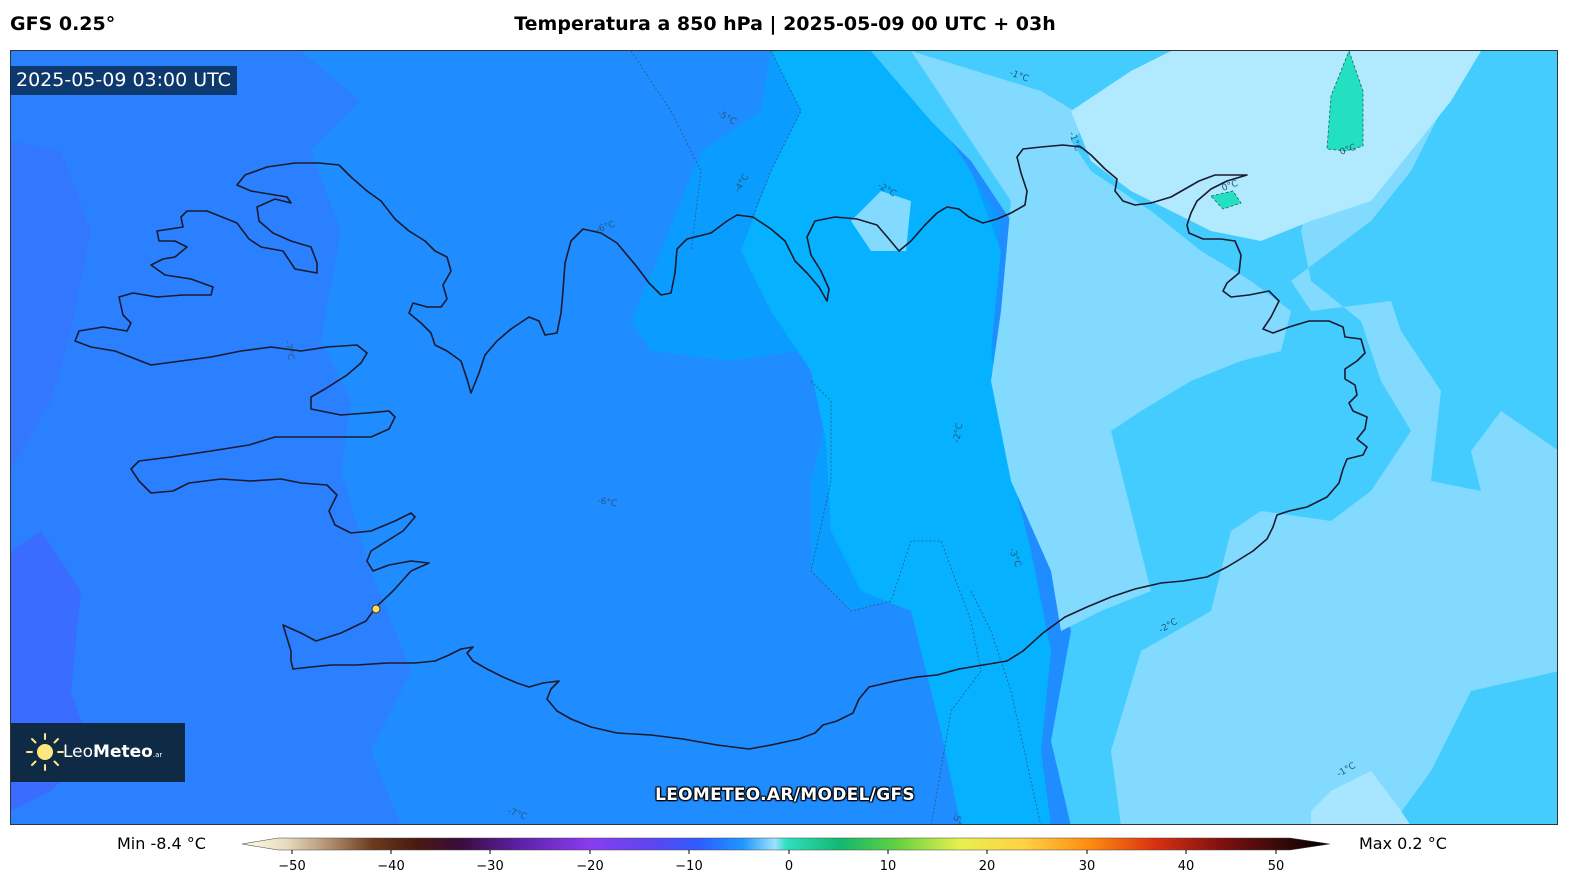  Describe the element at coordinates (1403, 843) in the screenshot. I see `max-label: Max 0.2 °C` at that location.